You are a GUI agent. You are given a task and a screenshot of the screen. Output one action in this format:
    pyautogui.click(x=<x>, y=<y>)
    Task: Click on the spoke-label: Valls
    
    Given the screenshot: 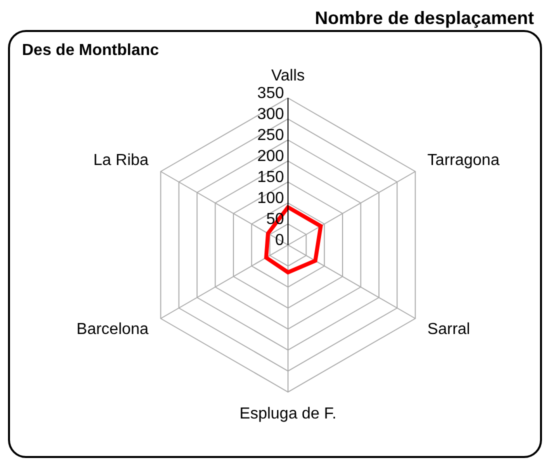 What is the action you would take?
    pyautogui.click(x=288, y=76)
    